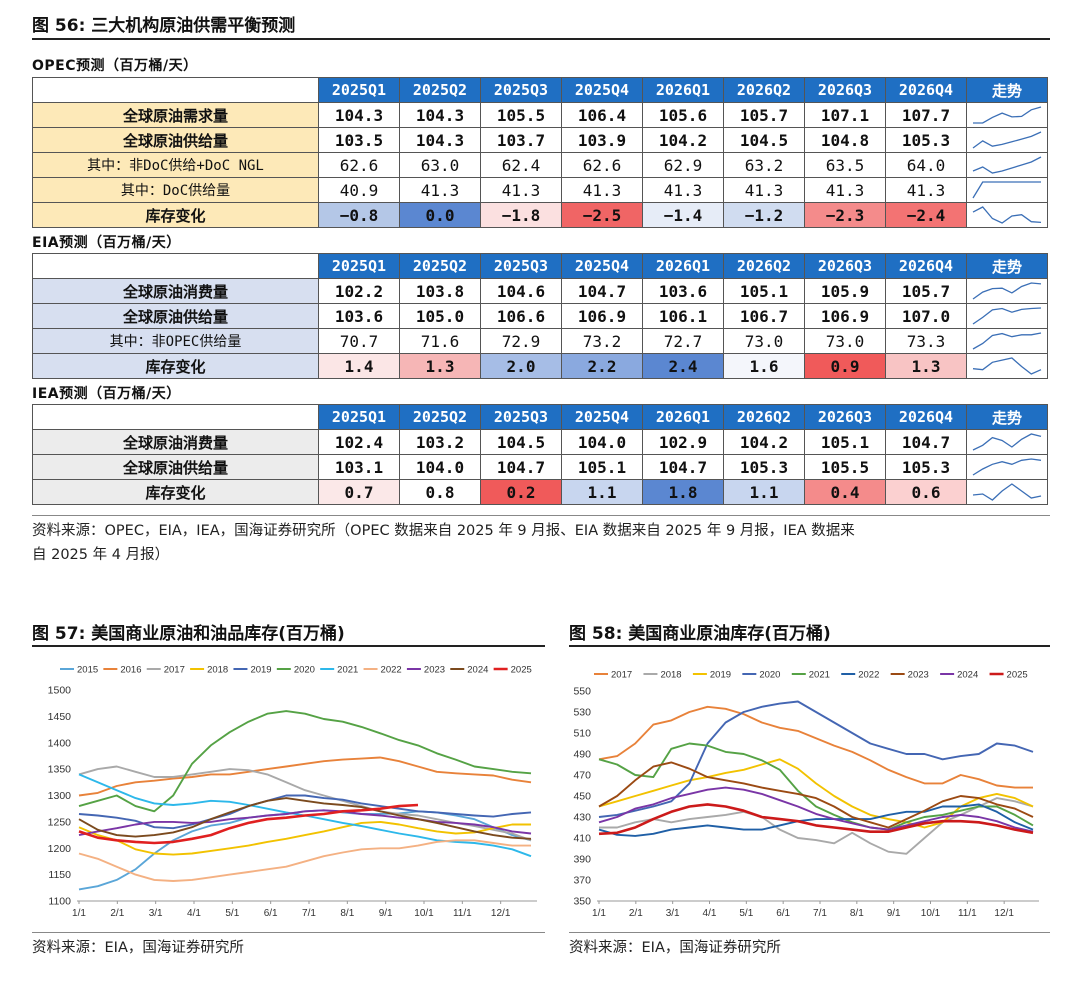  I want to click on series-line-2020, so click(816, 759).